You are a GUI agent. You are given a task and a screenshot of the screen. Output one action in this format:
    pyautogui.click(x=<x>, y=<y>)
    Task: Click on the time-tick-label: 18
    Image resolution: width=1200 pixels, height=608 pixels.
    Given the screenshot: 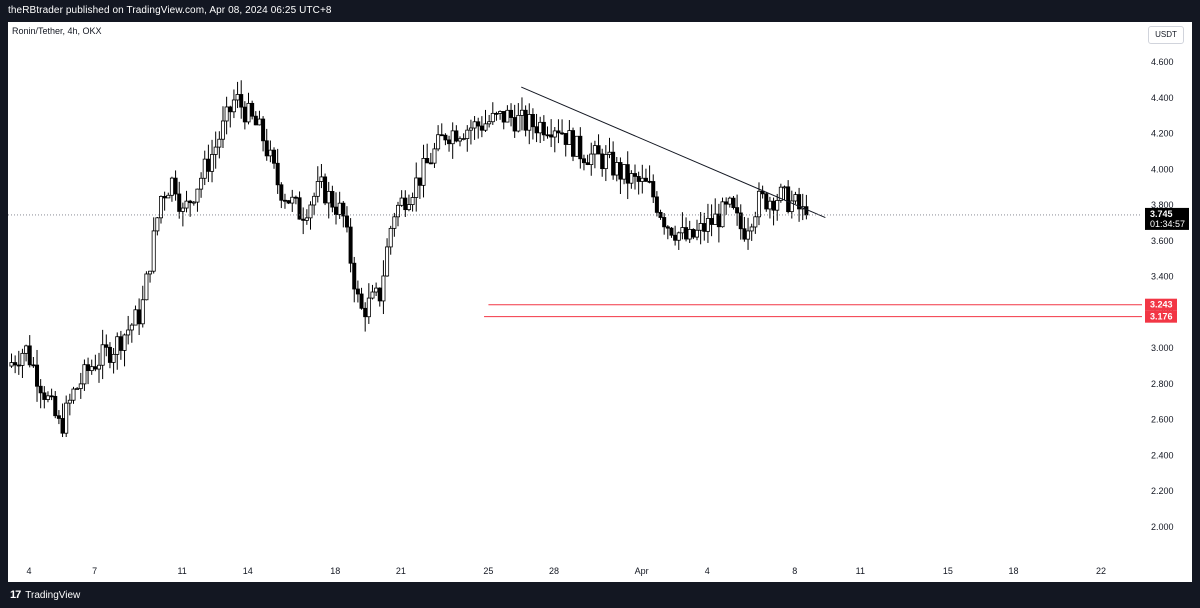 What is the action you would take?
    pyautogui.click(x=1013, y=571)
    